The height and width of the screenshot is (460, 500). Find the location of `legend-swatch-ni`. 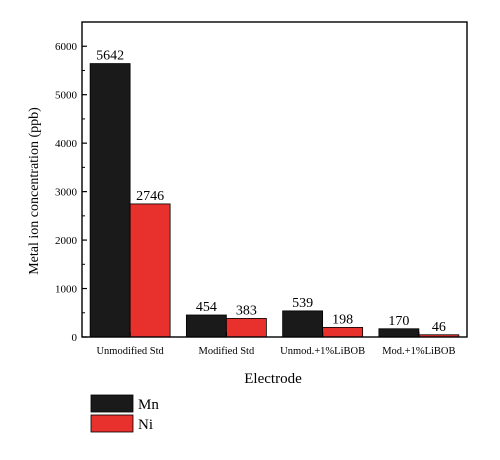

legend-swatch-ni is located at coordinates (112, 423).